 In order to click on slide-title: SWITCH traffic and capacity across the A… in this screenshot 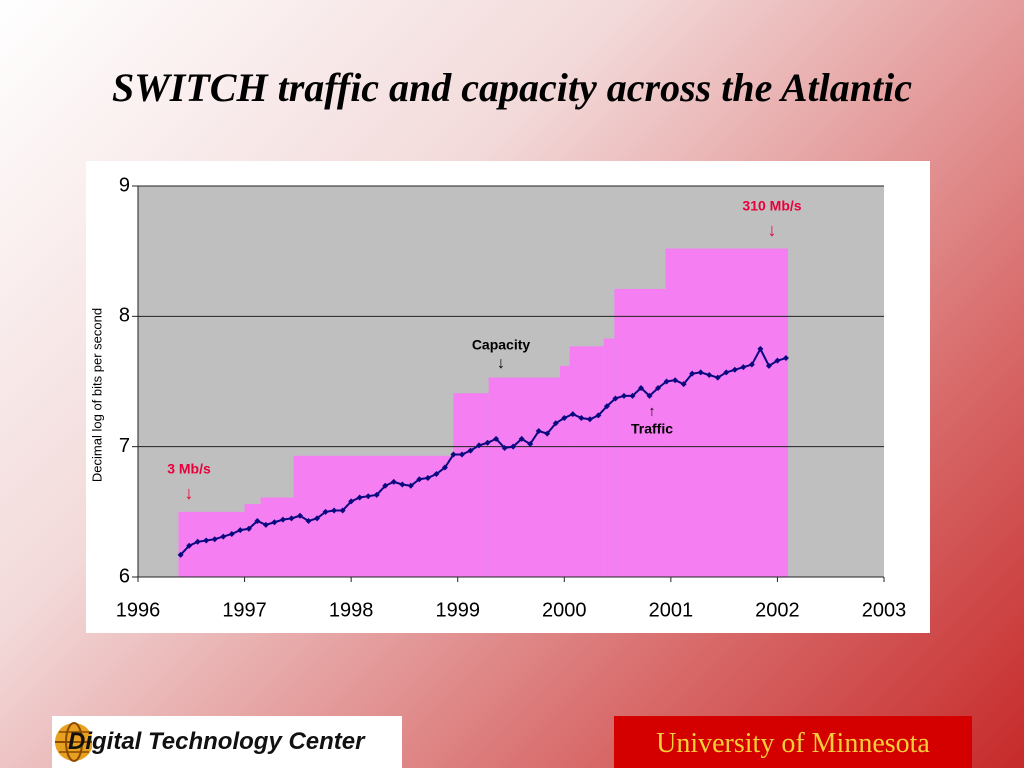, I will do `click(512, 87)`.